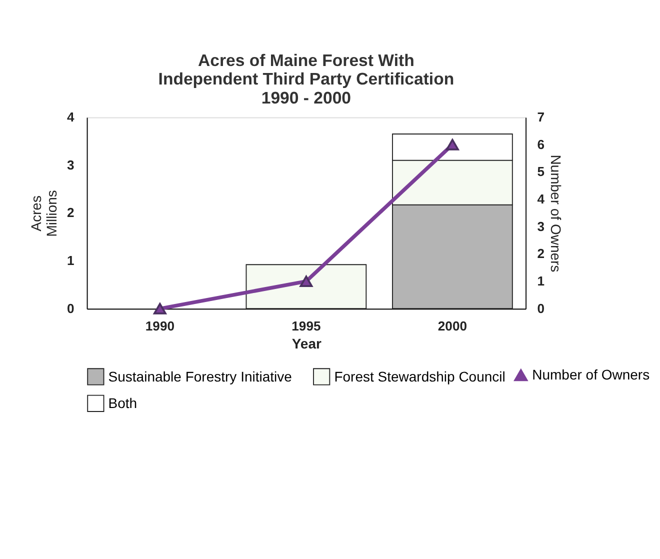 The height and width of the screenshot is (559, 660). Describe the element at coordinates (541, 308) in the screenshot. I see `y2-tick-label: 0` at that location.